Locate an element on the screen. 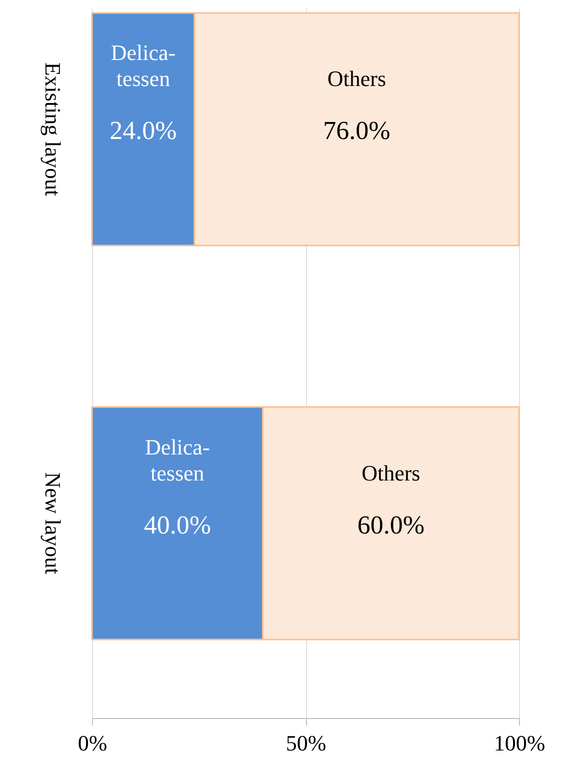  y-tick-label: Existing layout is located at coordinates (53, 129).